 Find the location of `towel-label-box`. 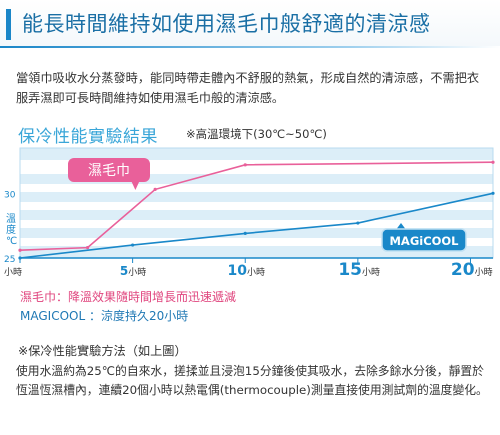

towel-label-box is located at coordinates (109, 170).